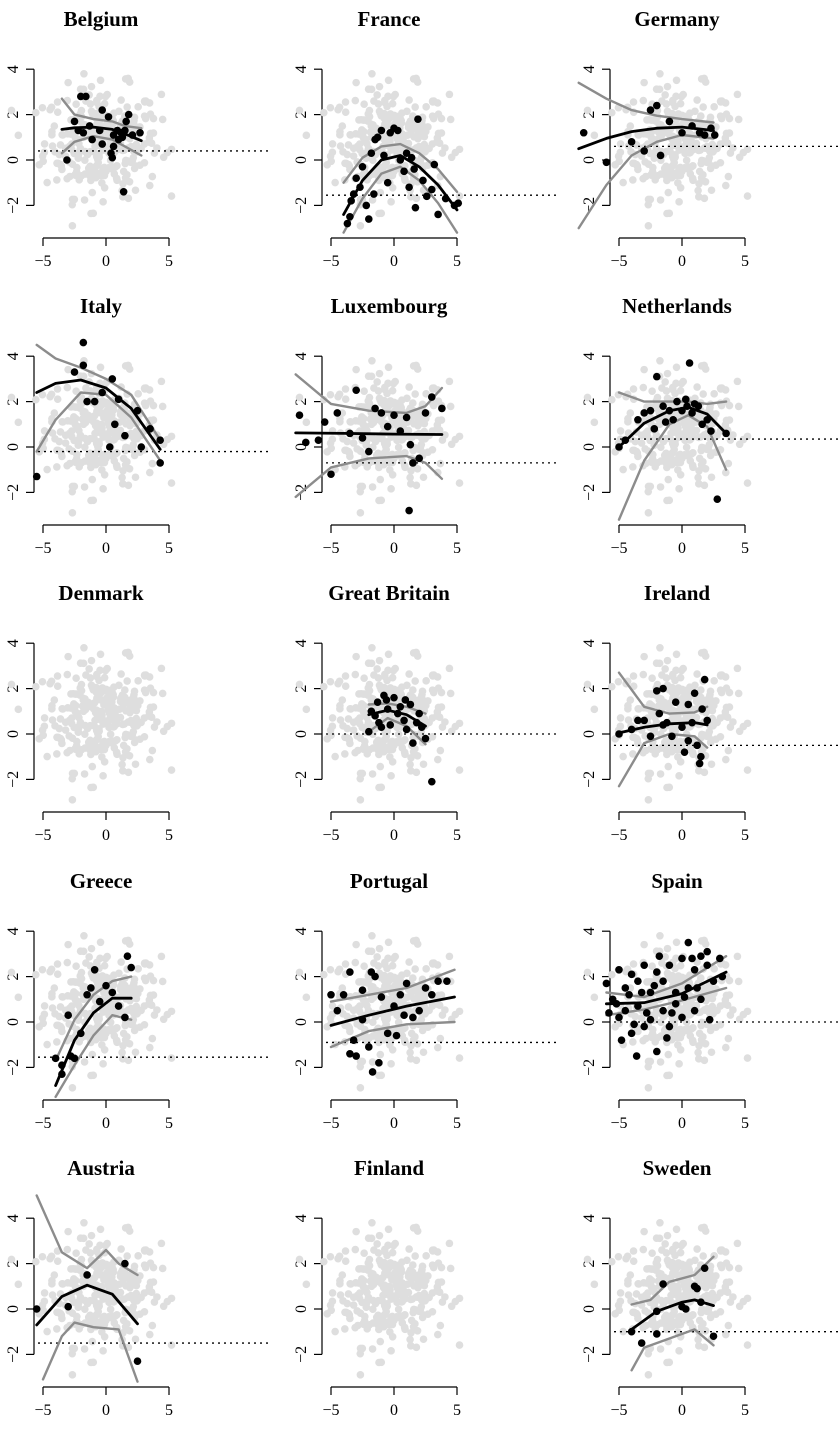  I want to click on ci-lower-line, so click(90, 1352).